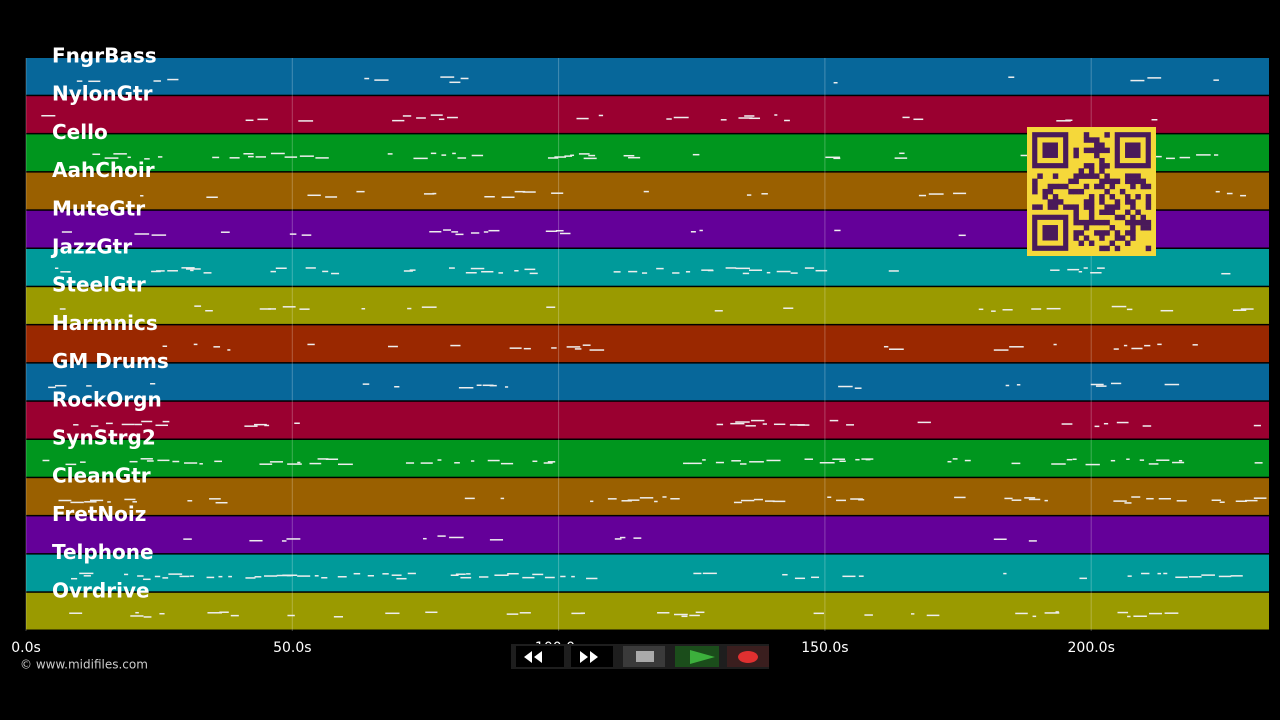 This screenshot has height=720, width=1280. I want to click on forward-button, so click(592, 656).